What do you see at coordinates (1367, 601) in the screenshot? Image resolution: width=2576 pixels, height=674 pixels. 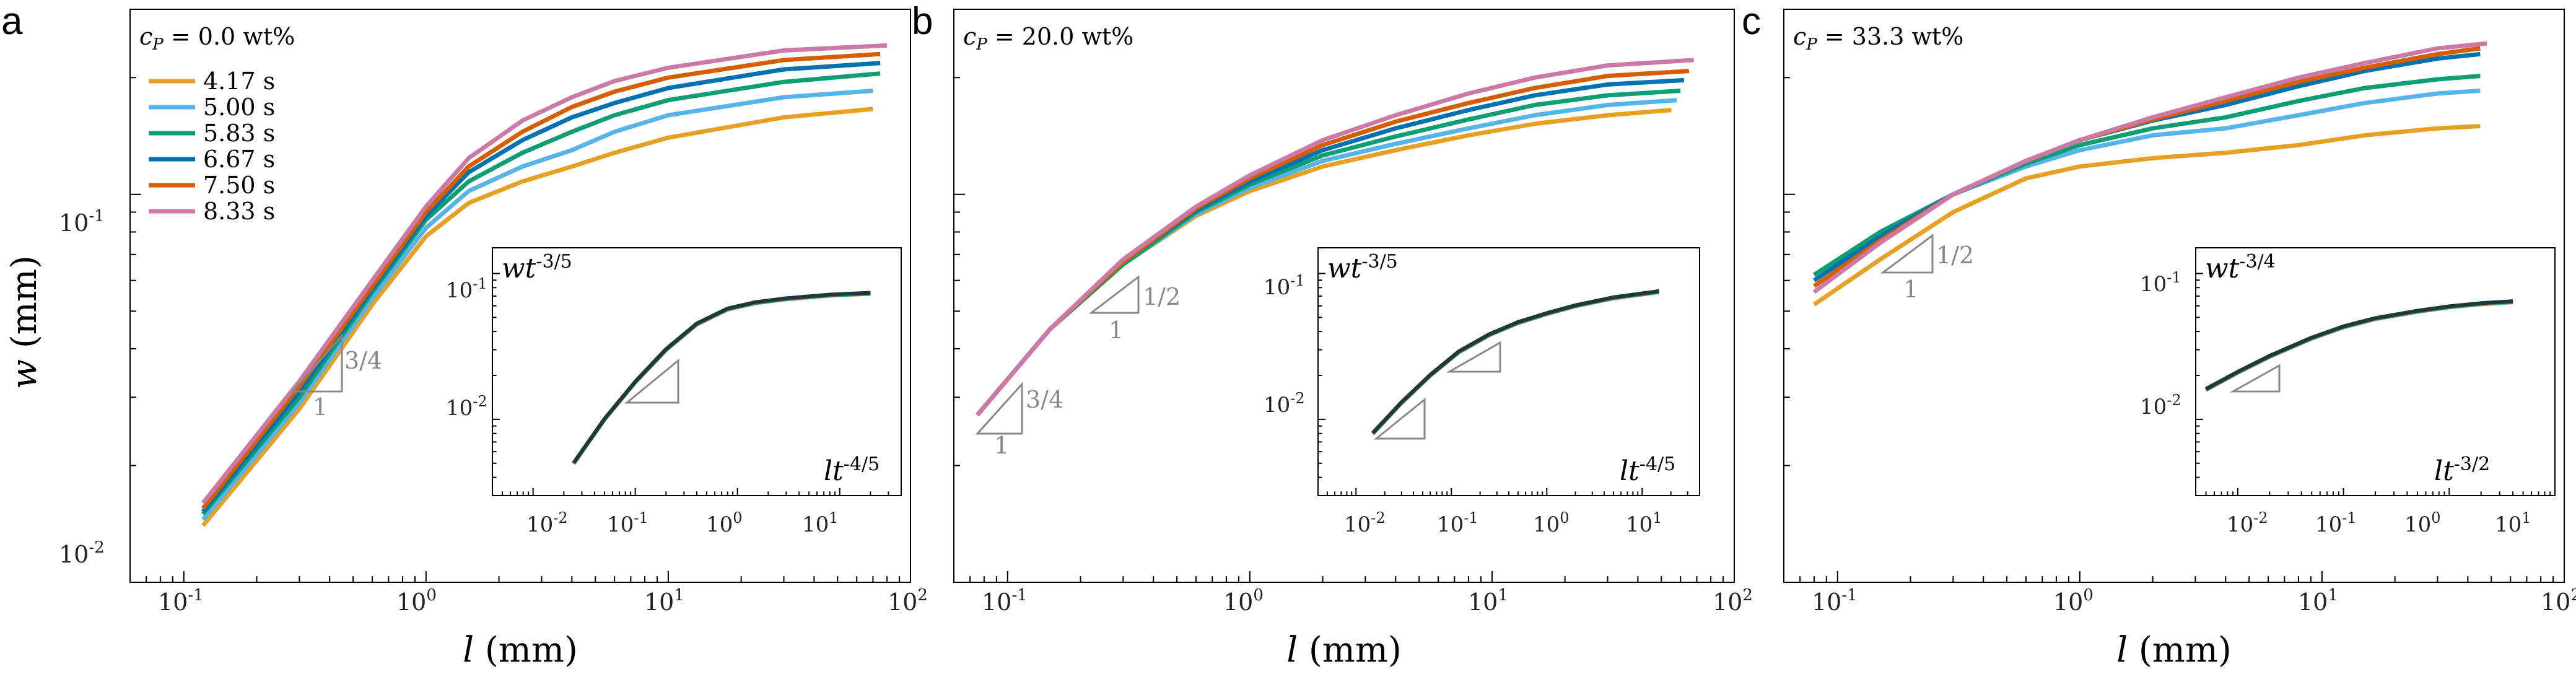 I see `x-tick-labels-b: 10⁻¹ 10⁰ 10¹ 10²` at bounding box center [1367, 601].